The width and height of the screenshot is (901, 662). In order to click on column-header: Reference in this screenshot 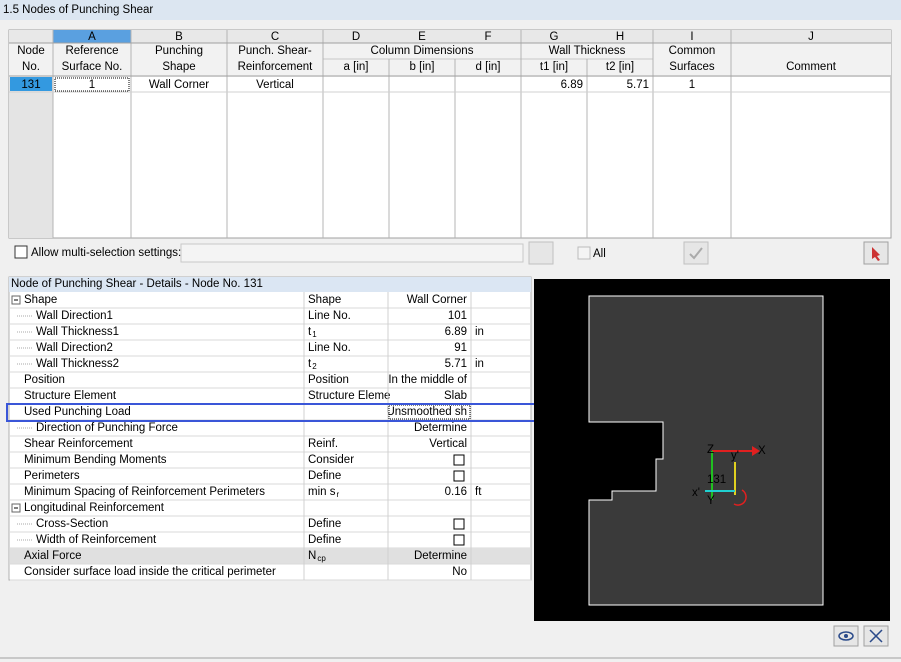, I will do `click(91, 51)`.